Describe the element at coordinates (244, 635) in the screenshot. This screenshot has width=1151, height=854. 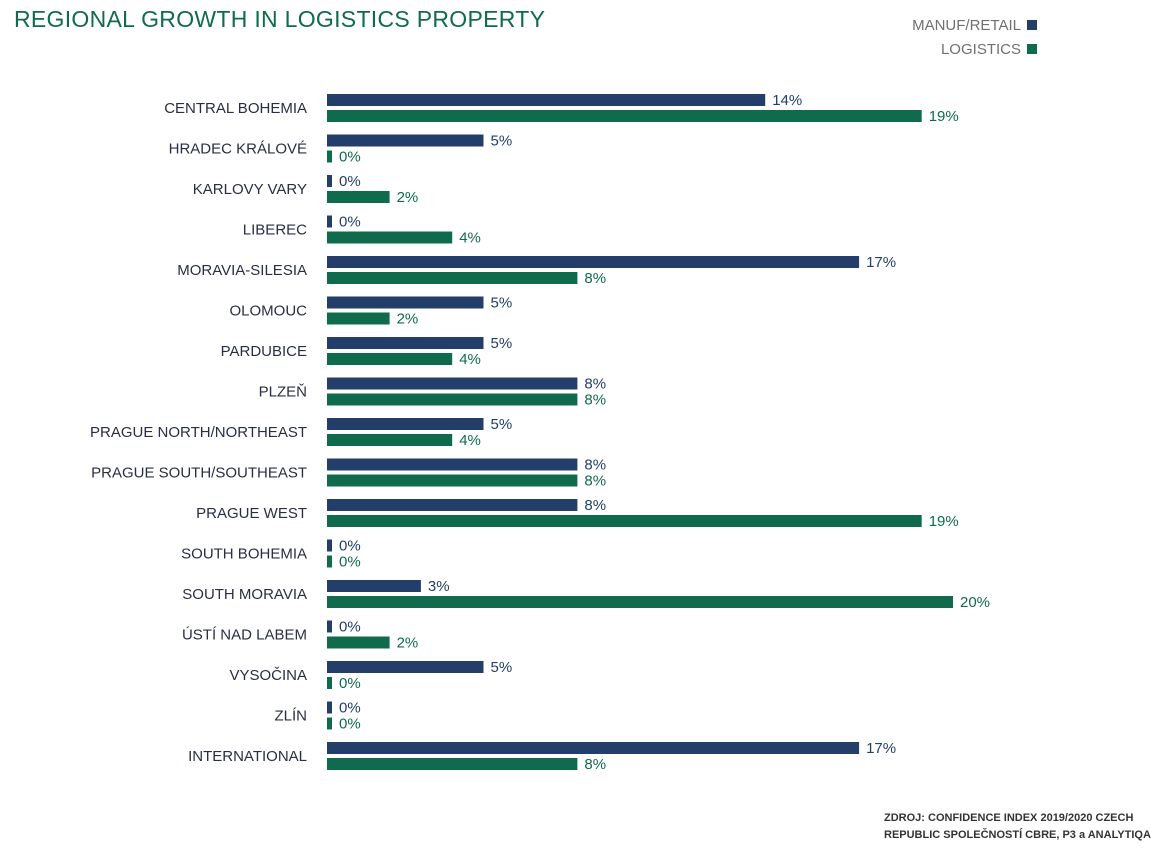
I see `category-label-usti-nad-labem: ÚSTÍ NAD LABEM` at that location.